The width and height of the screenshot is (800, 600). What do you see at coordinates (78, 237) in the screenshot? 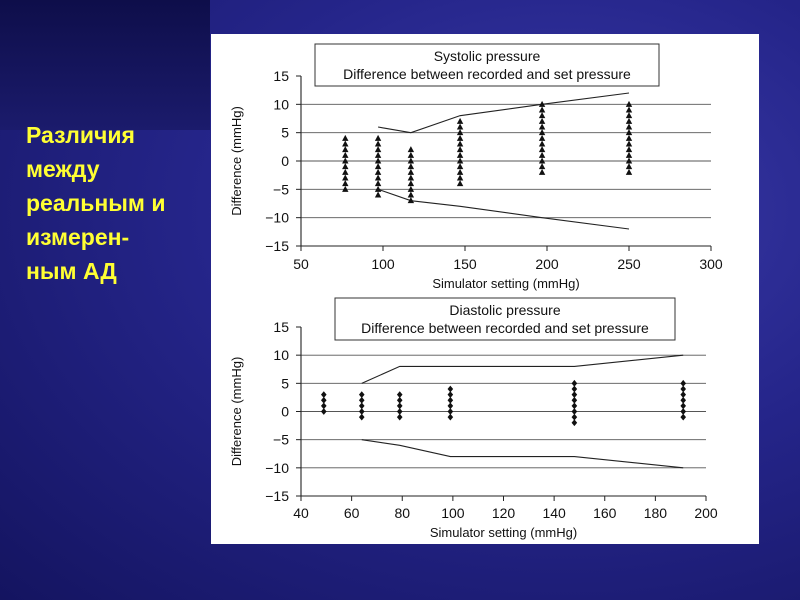
I see `caption-line-4: измерен-` at bounding box center [78, 237].